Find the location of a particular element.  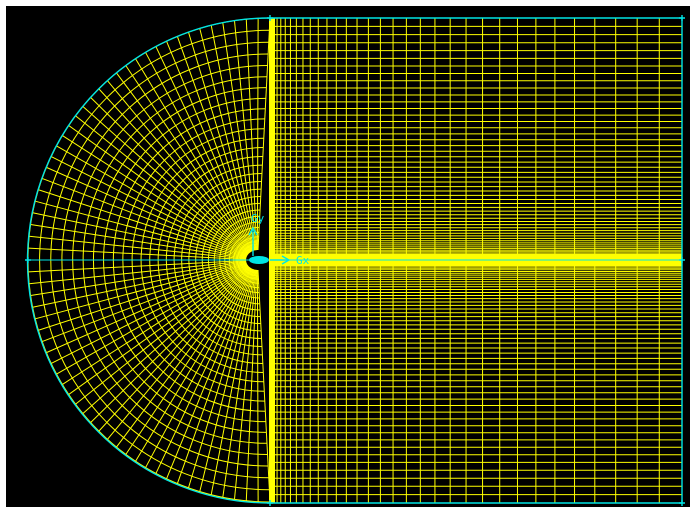

coordinate-triad: Gy Gx is located at coordinates (279, 239).